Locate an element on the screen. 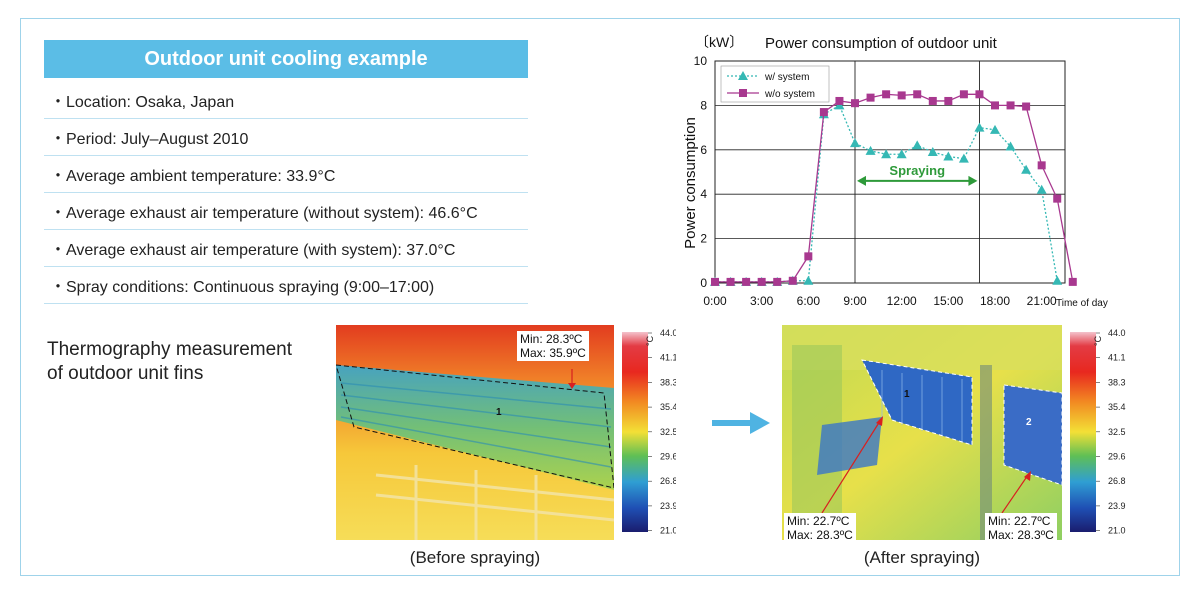  after-region1-min: Min: 22.7ºC is located at coordinates (818, 521).